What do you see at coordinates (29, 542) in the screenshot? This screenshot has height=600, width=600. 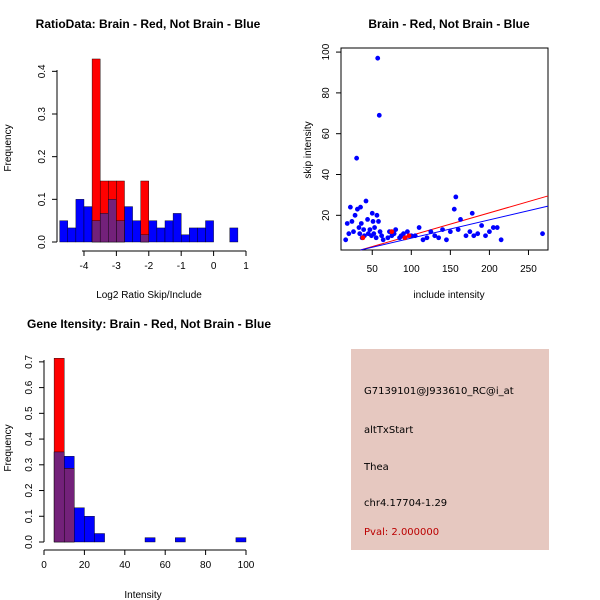 I see `gene-y-tick-label-0: 0.0` at bounding box center [29, 542].